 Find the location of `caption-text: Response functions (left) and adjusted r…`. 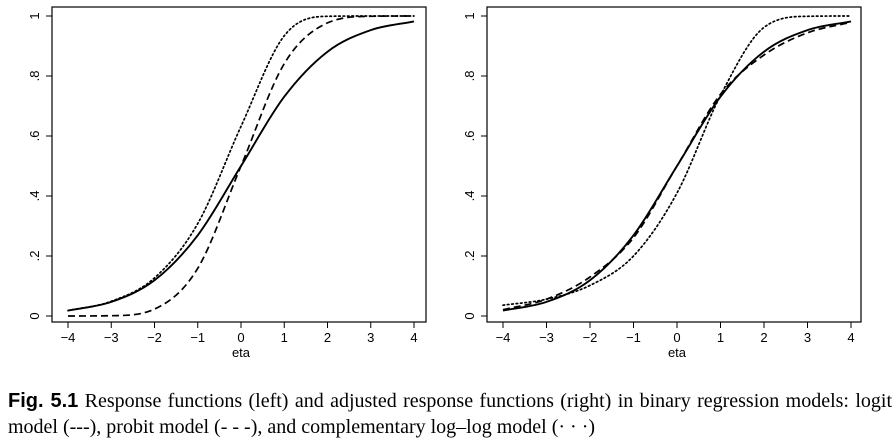

caption-text: Response functions (left) and adjusted r… is located at coordinates (450, 414).